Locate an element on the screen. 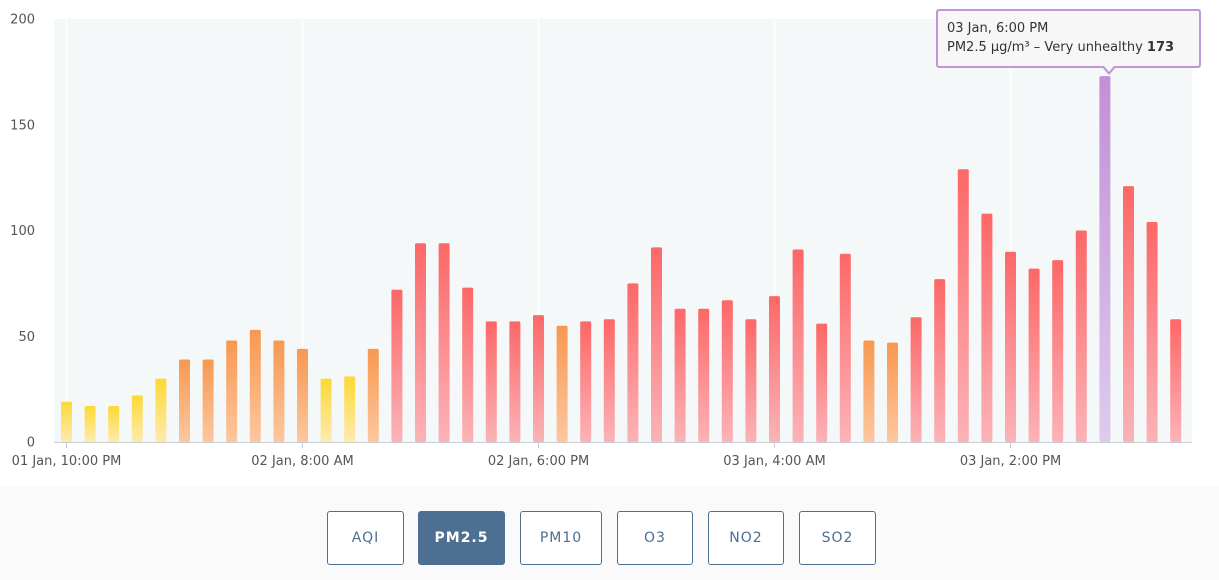 This screenshot has width=1219, height=580. y-tick-label: 100 is located at coordinates (22, 231).